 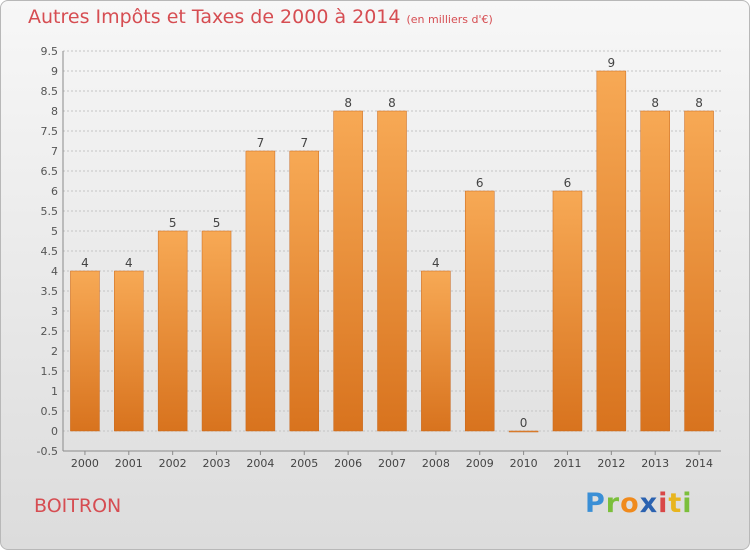 What do you see at coordinates (50, 91) in the screenshot?
I see `y-tick-label: 8.5` at bounding box center [50, 91].